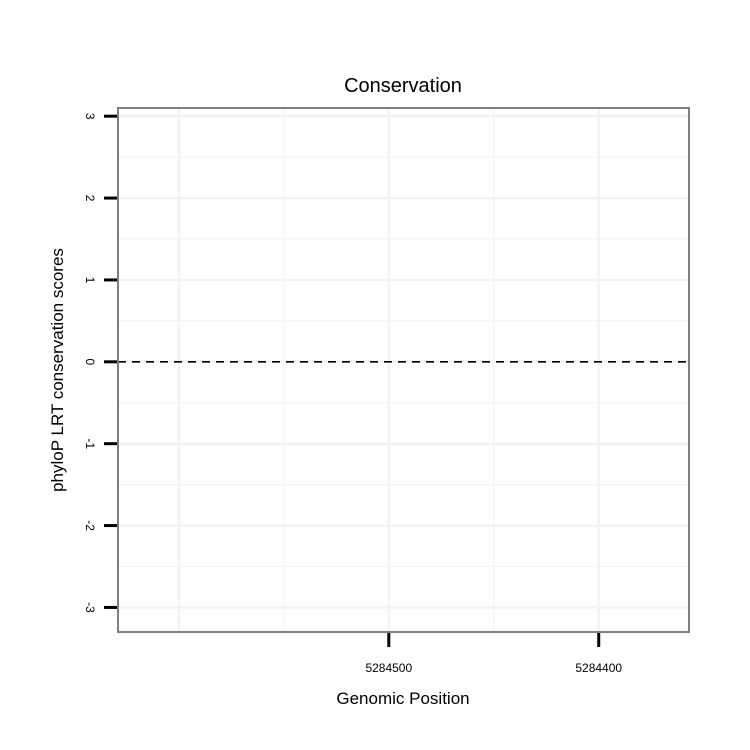 This screenshot has height=750, width=750. I want to click on x-axis: 5284500 5284400, so click(493, 654).